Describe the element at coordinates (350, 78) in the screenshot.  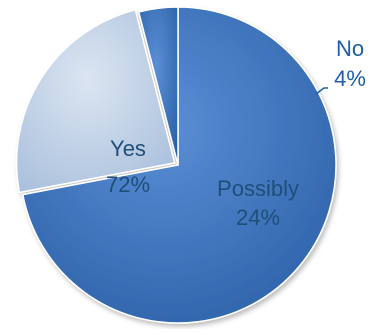
I see `slice-value-no: 4%` at that location.